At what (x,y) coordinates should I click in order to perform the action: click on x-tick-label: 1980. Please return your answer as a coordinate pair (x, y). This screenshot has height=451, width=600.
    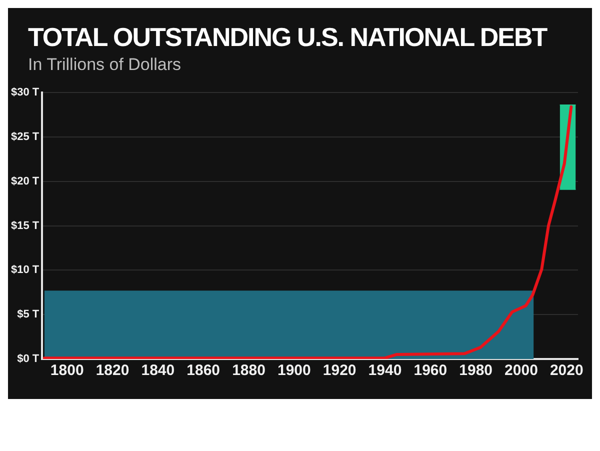
    Looking at the image, I should click on (476, 371).